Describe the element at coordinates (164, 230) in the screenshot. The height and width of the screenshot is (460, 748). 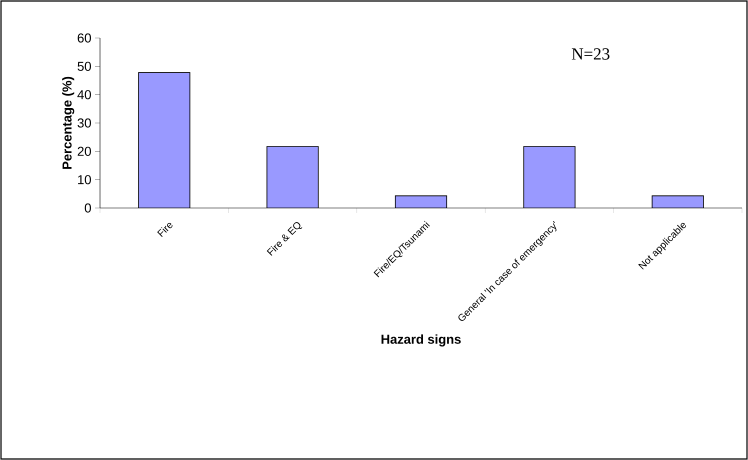
I see `x-tick-label: Fire` at that location.